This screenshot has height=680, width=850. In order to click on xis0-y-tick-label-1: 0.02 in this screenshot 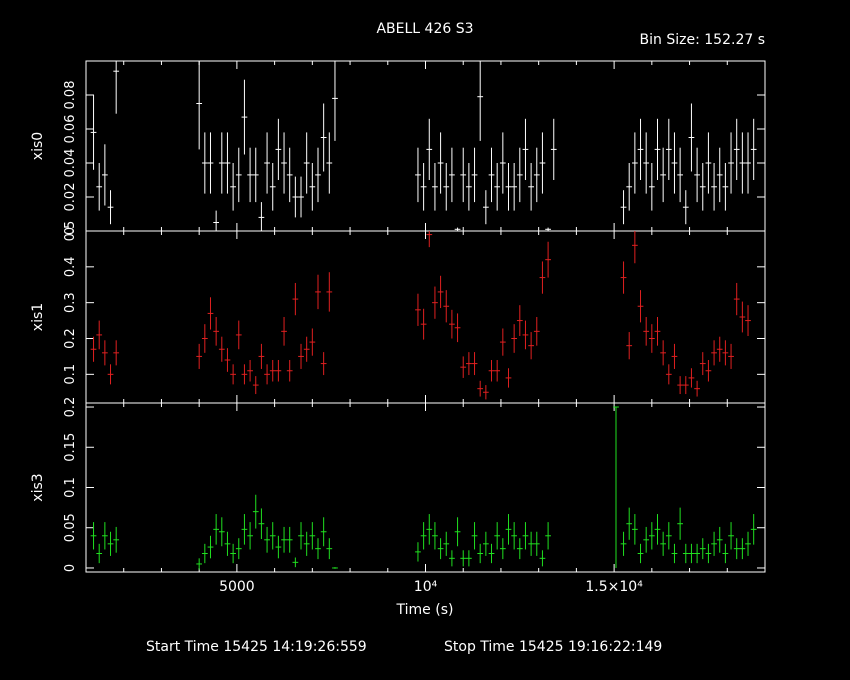, I will do `click(70, 197)`.